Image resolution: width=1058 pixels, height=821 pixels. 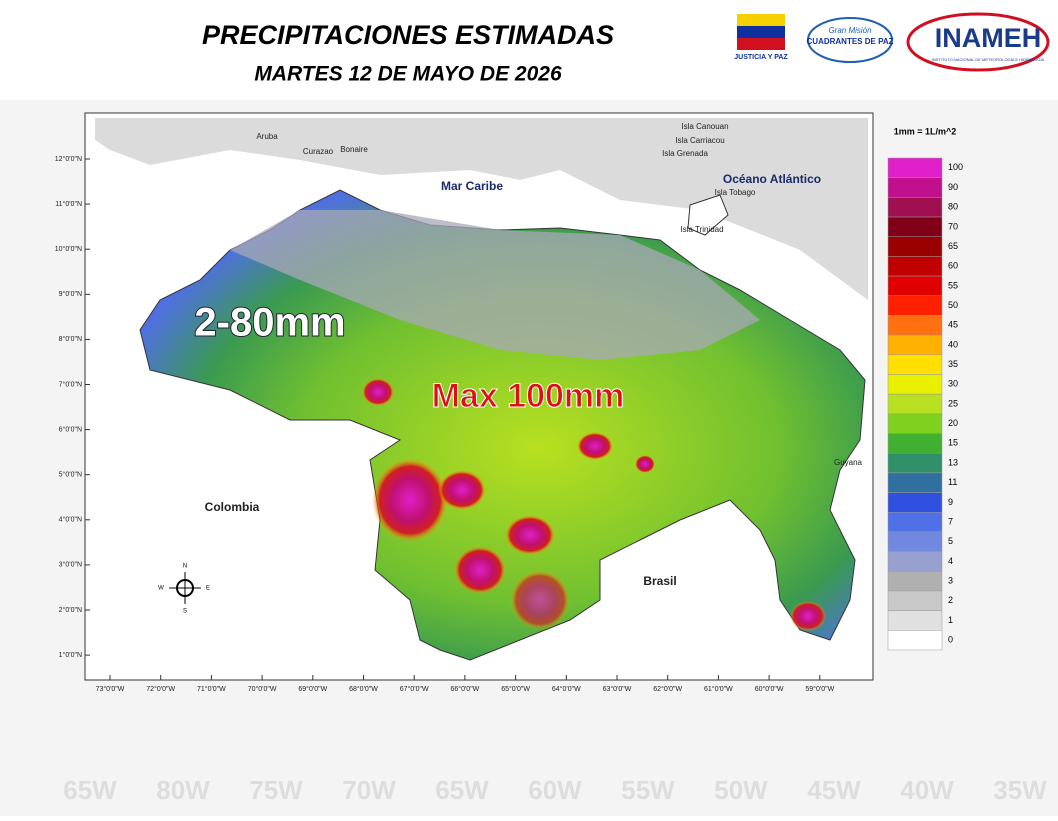 I want to click on map-label: Bonaire, so click(x=354, y=149).